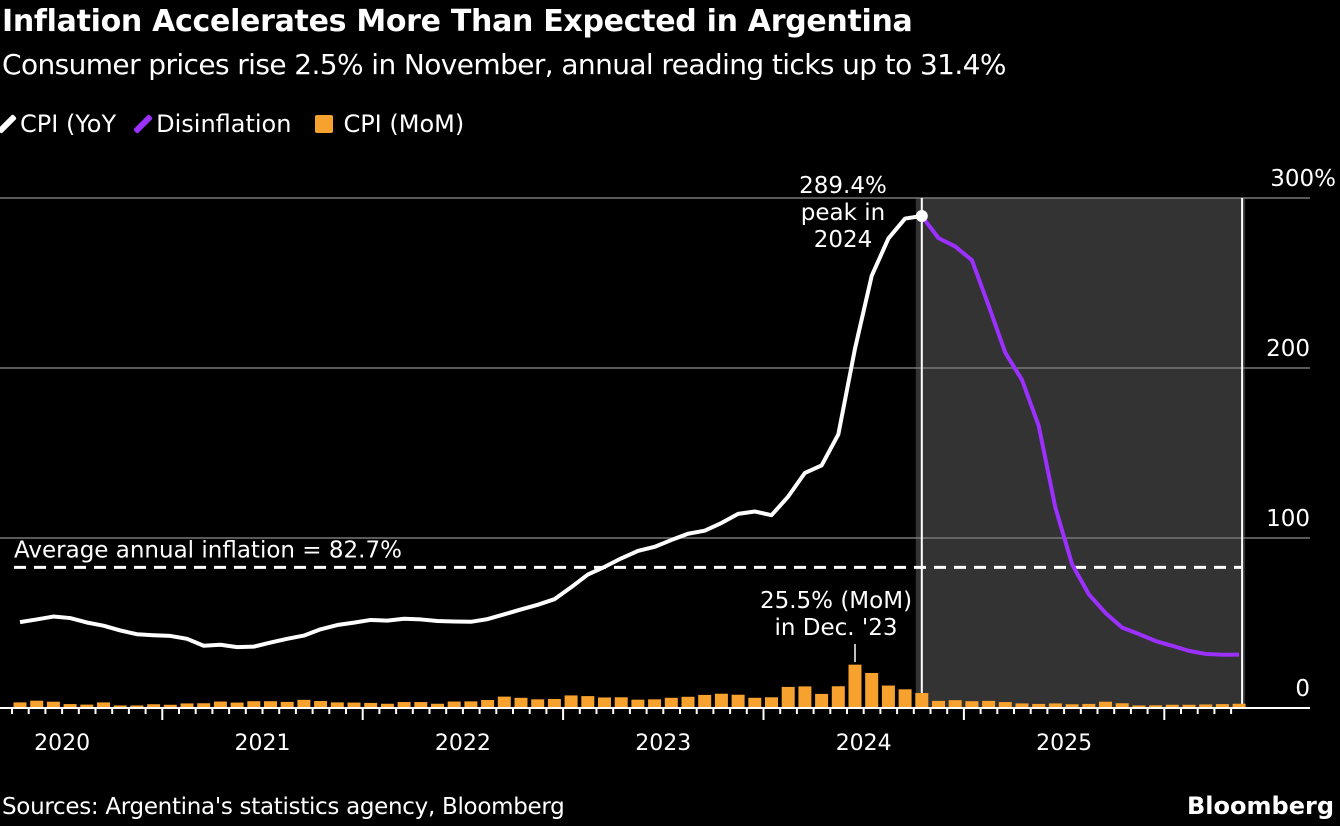  I want to click on y-tick-label: 100, so click(1288, 519).